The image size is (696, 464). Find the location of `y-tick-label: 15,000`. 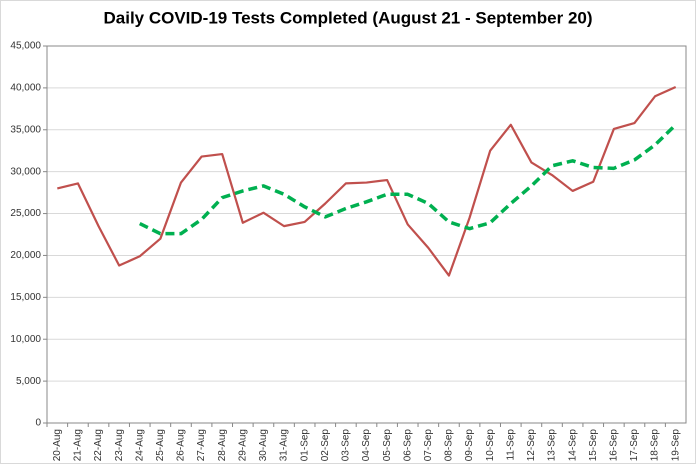

y-tick-label: 15,000 is located at coordinates (25, 297).